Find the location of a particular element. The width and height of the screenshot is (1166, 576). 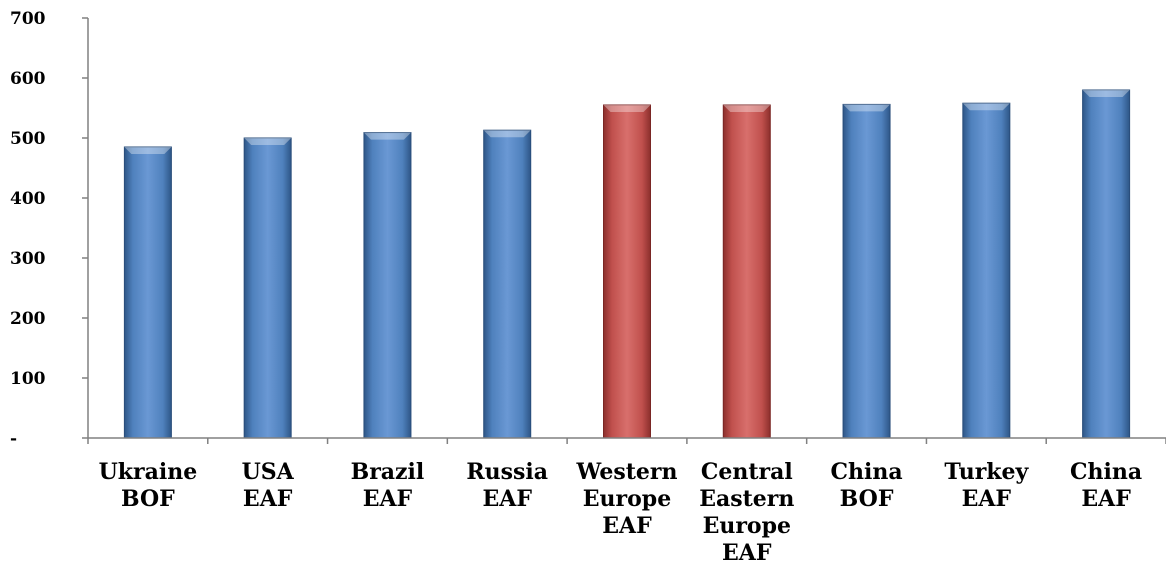

x-category-label: China BOF is located at coordinates (866, 485).